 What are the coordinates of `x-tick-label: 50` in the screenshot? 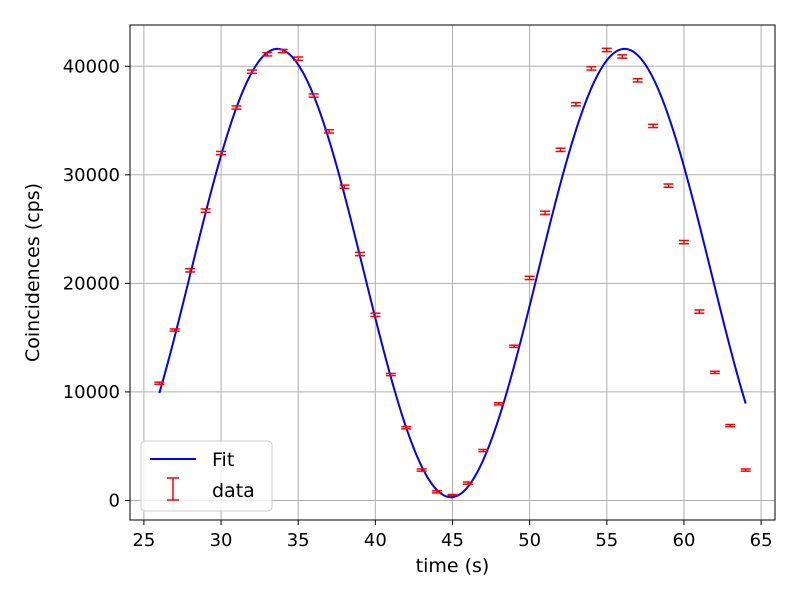 It's located at (529, 540).